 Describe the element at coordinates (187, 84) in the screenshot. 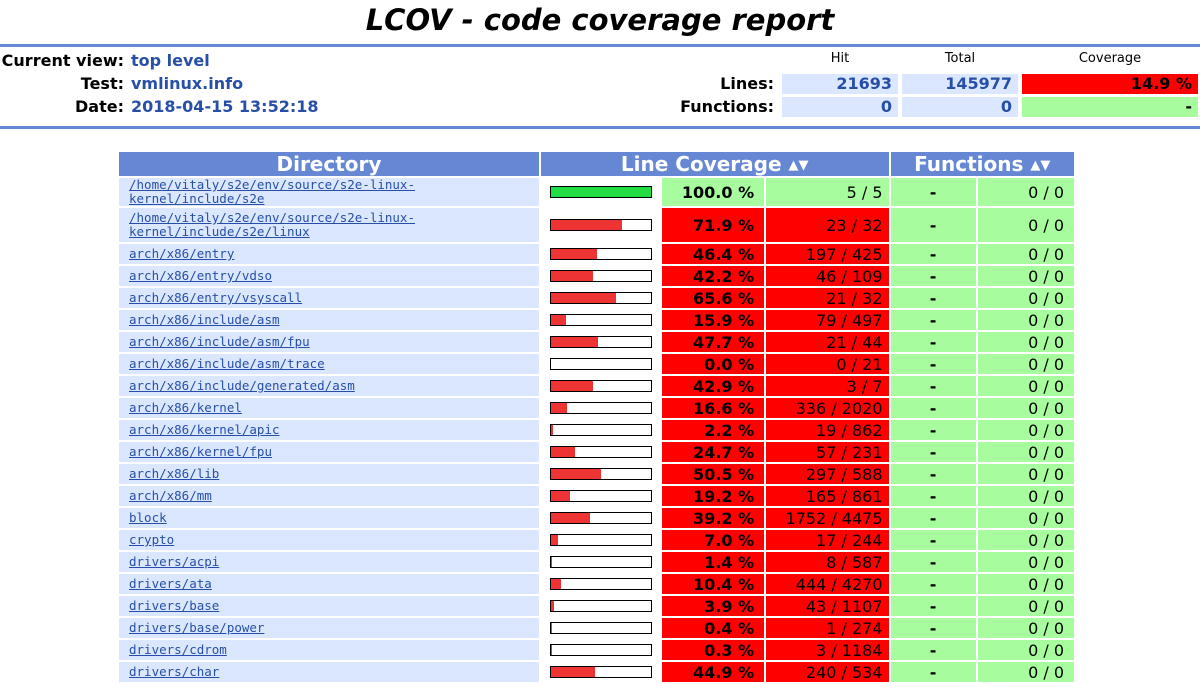

I see `test-value: vmlinux.info` at that location.